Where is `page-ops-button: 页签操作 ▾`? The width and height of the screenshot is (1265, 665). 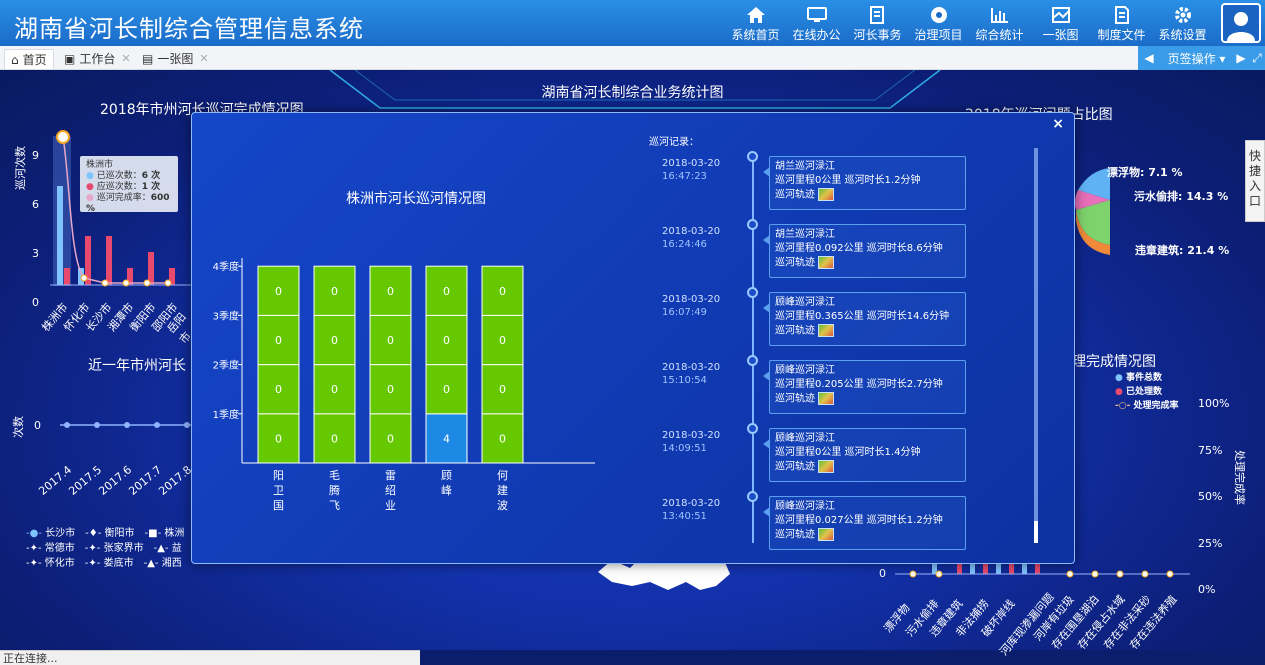 page-ops-button: 页签操作 ▾ is located at coordinates (1196, 58).